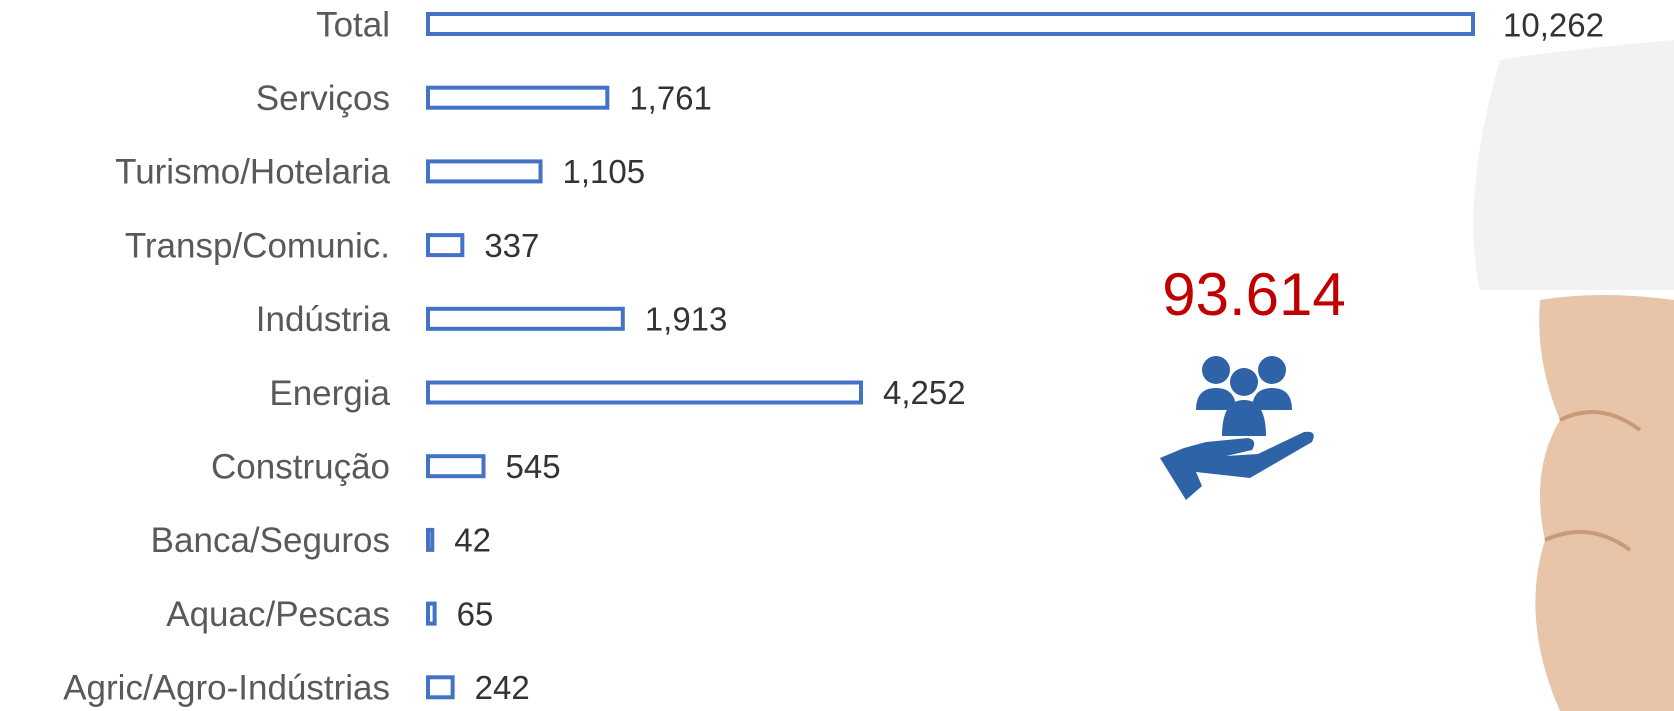 The width and height of the screenshot is (1674, 711). What do you see at coordinates (511, 245) in the screenshot?
I see `data-label: 337` at bounding box center [511, 245].